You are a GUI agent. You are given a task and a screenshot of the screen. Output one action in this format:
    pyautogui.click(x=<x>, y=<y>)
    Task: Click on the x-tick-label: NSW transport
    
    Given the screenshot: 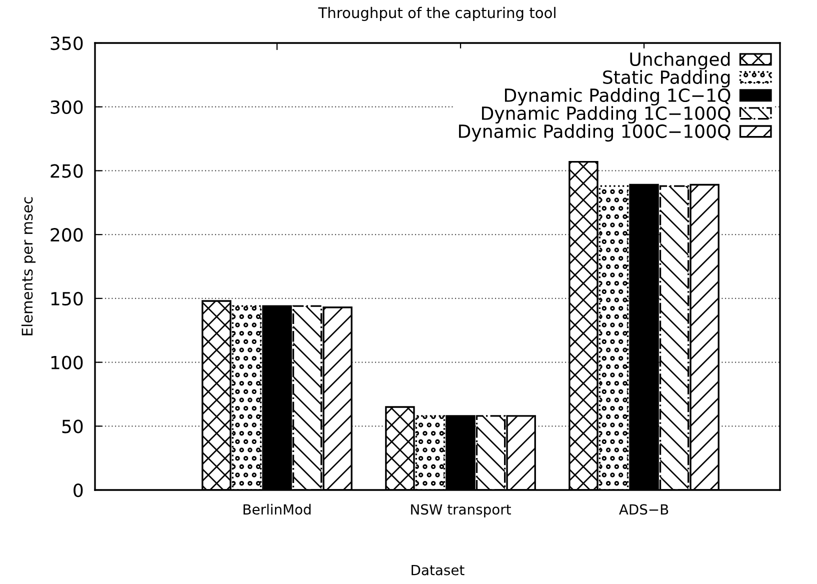 What is the action you would take?
    pyautogui.click(x=461, y=511)
    